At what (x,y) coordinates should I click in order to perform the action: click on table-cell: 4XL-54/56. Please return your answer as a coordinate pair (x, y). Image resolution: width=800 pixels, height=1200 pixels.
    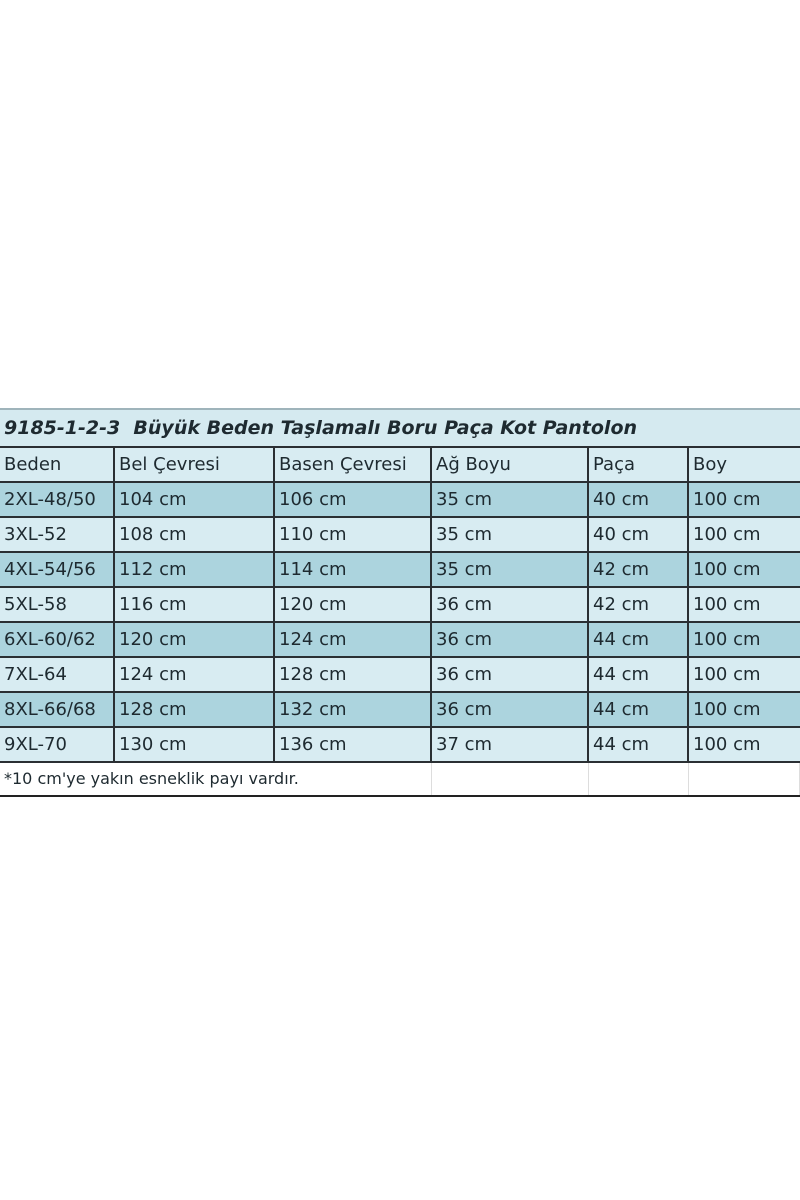
    Looking at the image, I should click on (57, 569).